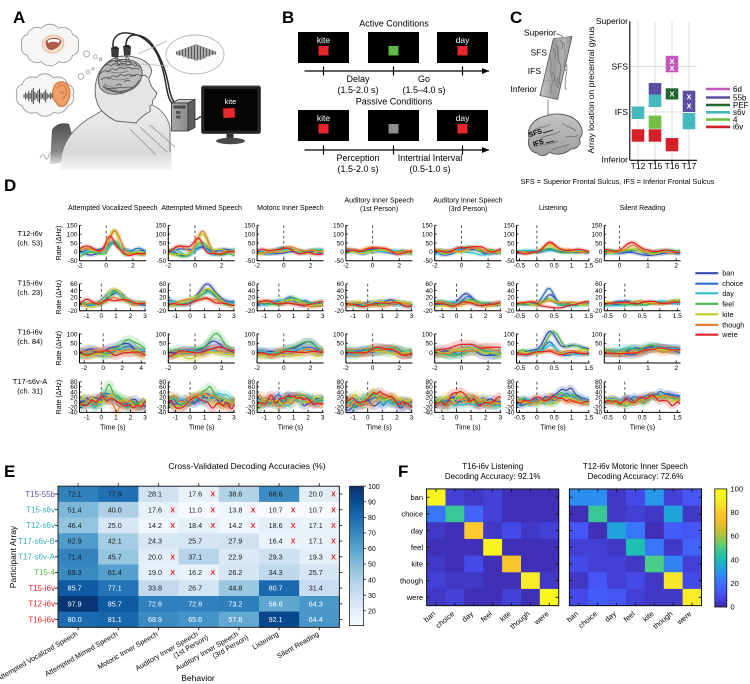  Describe the element at coordinates (155, 494) in the screenshot. I see `svg-text: 28.1` at that location.